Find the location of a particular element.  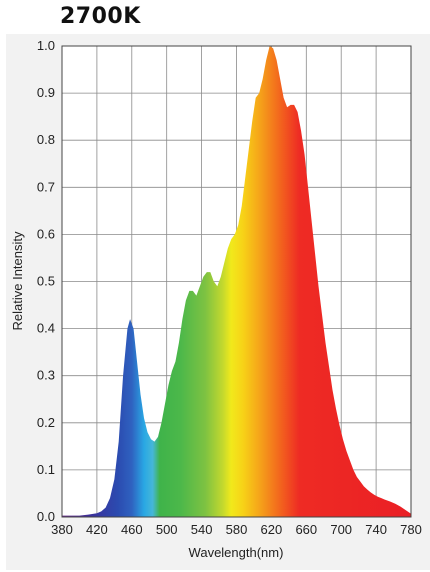

x-tick-label: 780 is located at coordinates (411, 529).